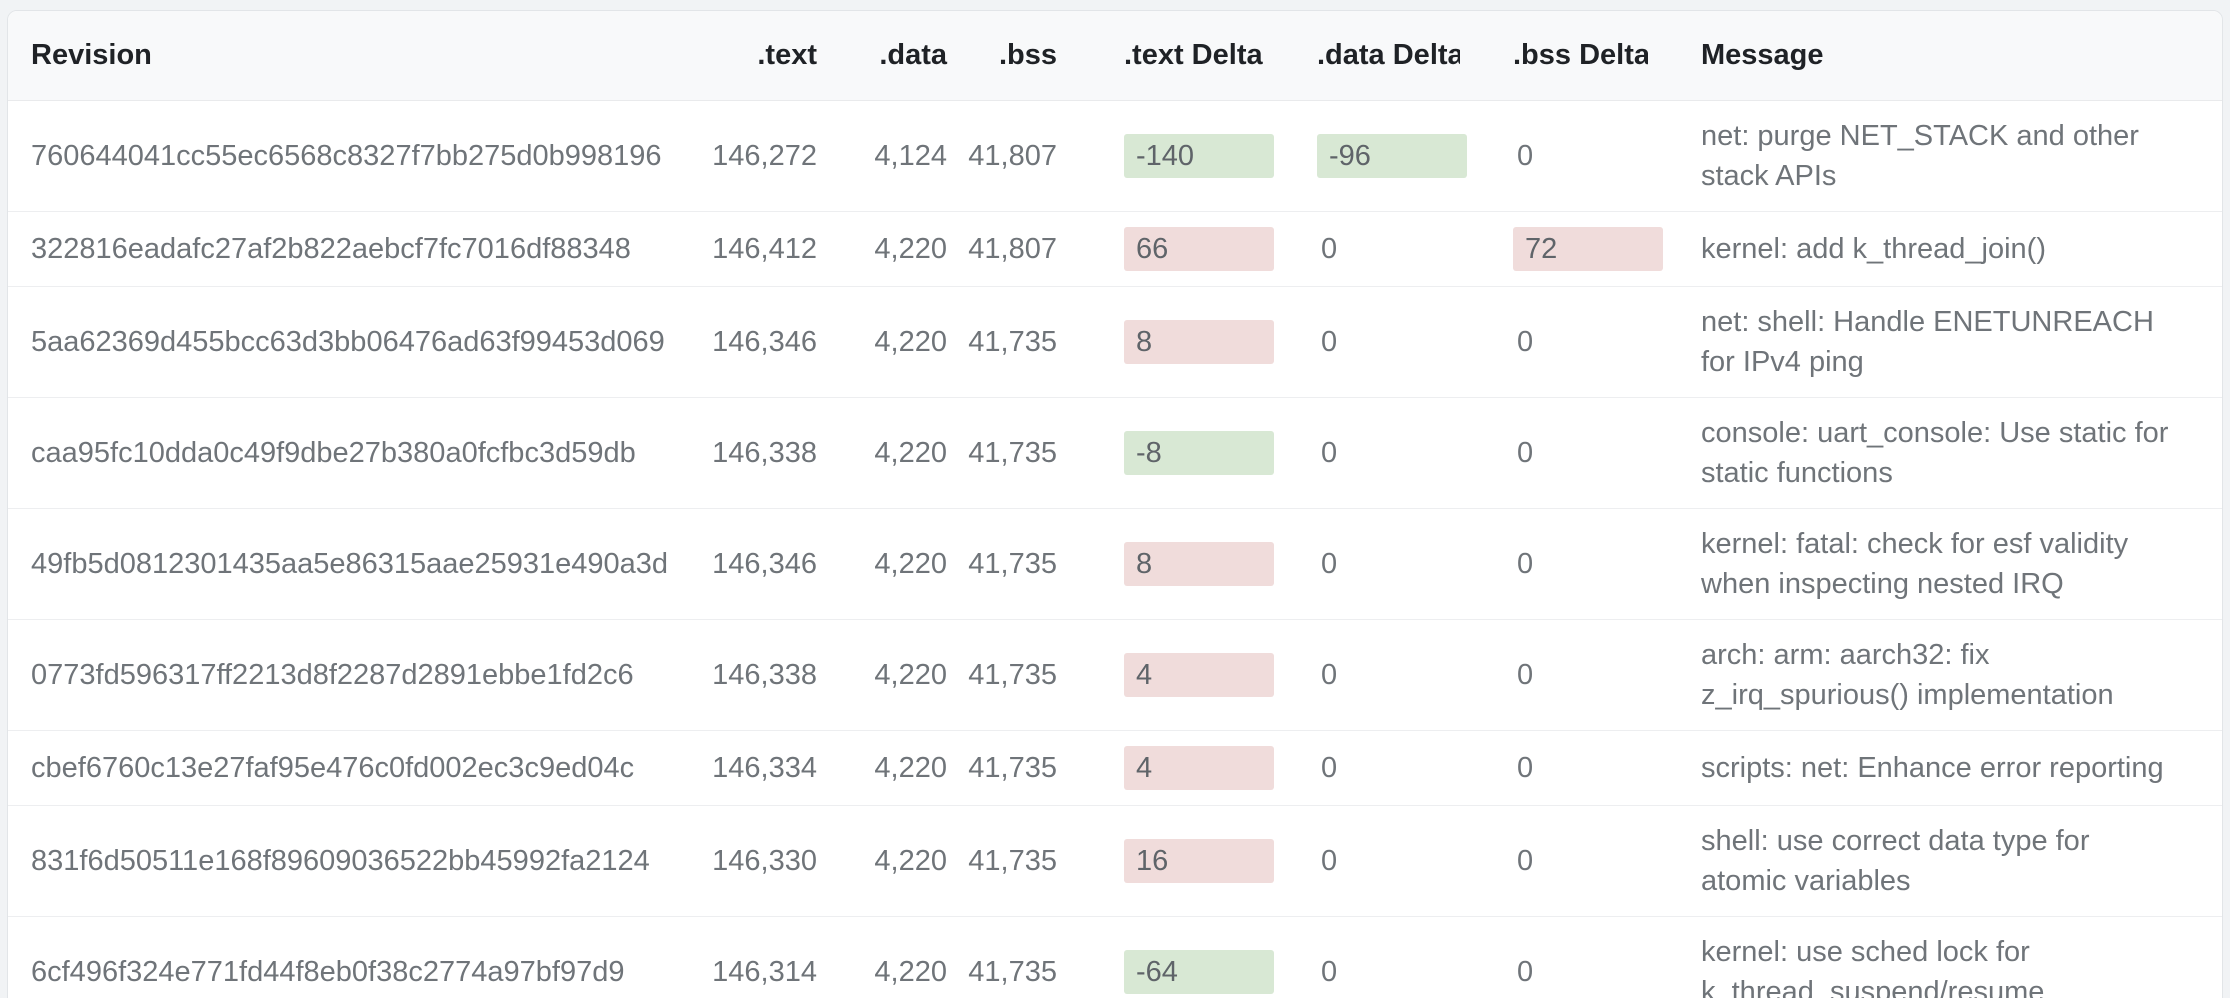  I want to click on delta-decrease-badge: -8, so click(1199, 453).